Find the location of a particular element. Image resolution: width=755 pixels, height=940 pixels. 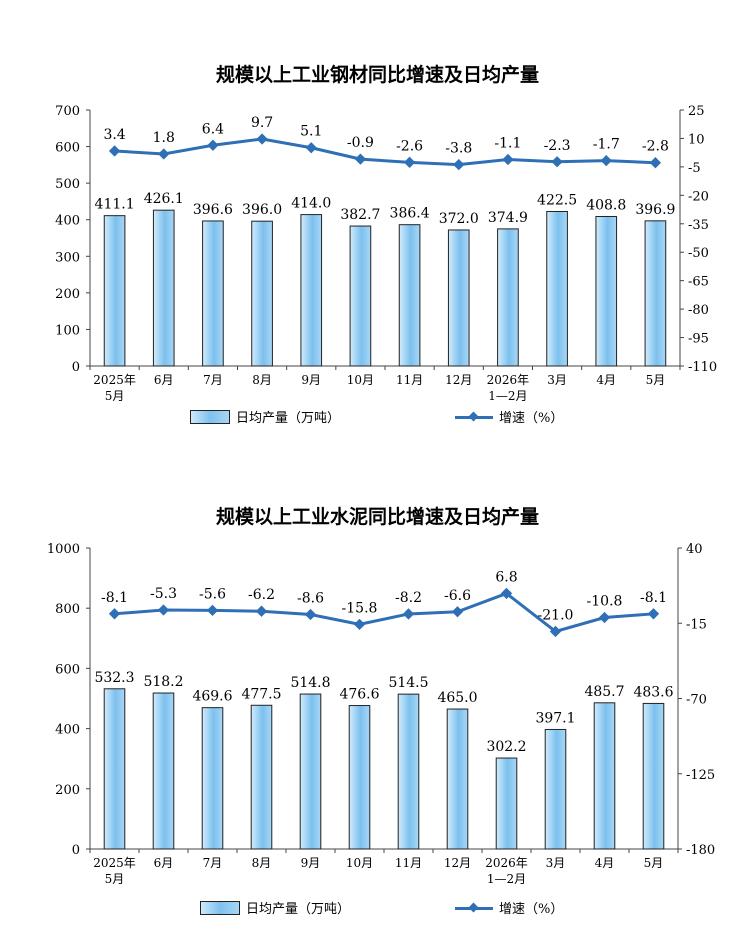

left-tick-label: 100 is located at coordinates (67, 330).